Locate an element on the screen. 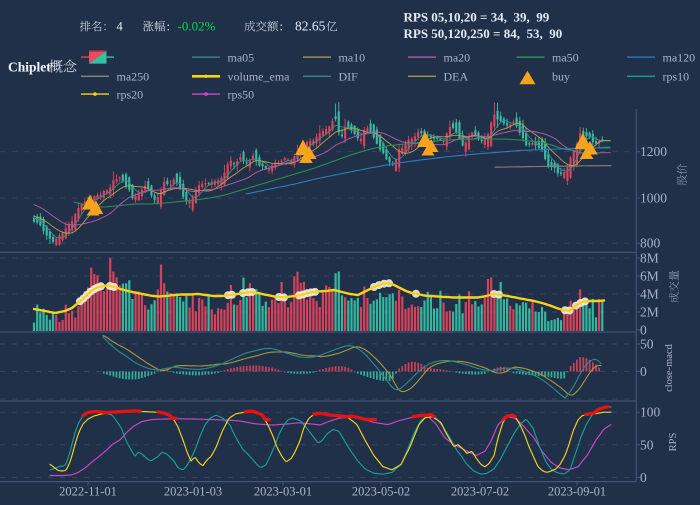  svg-text: 82.65 is located at coordinates (310, 26).